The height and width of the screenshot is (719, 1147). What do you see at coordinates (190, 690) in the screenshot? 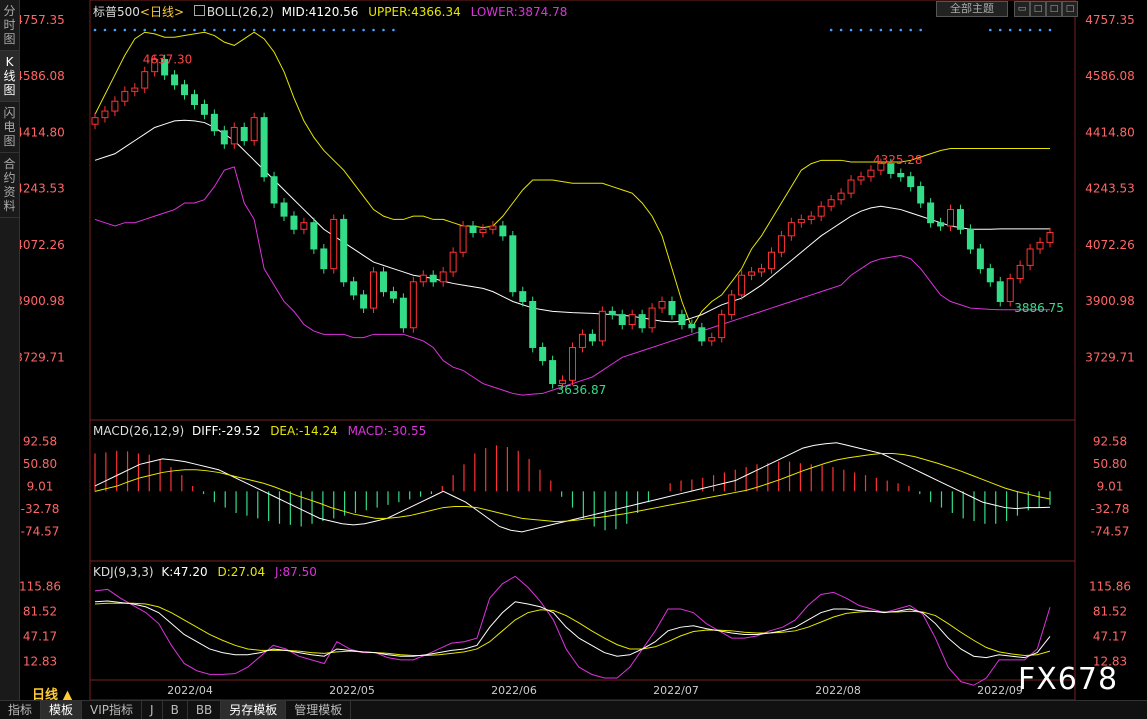
I see `date-axis-label: 2022/04` at bounding box center [190, 690].